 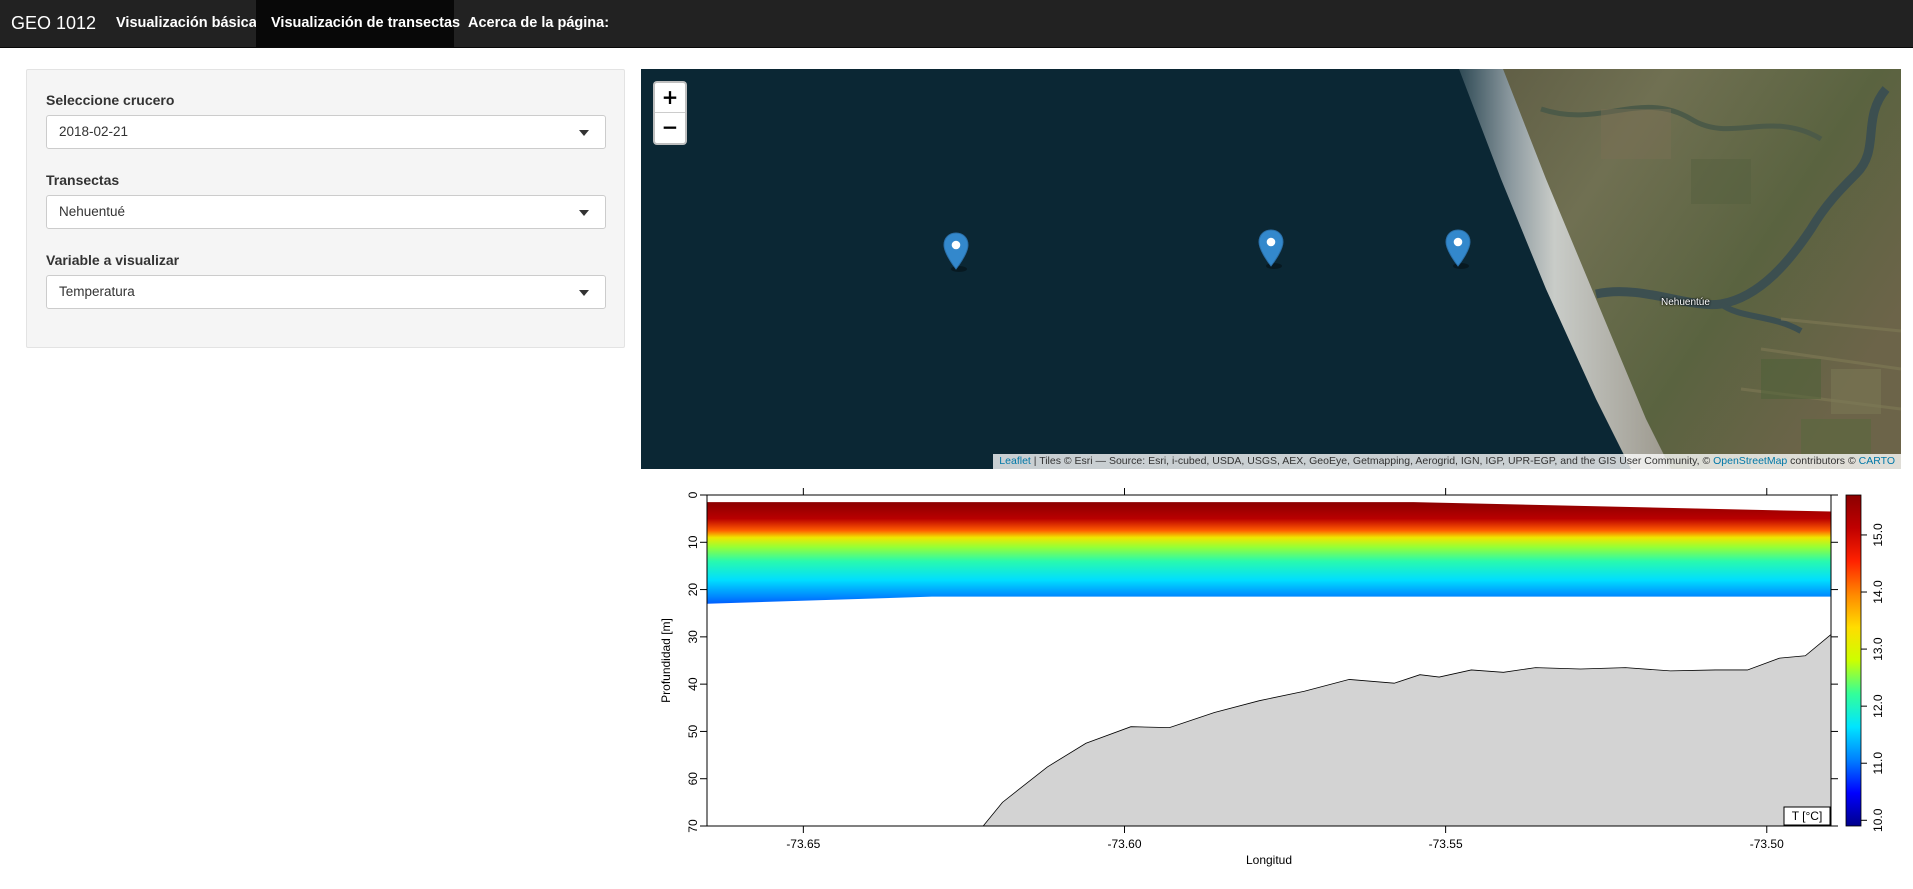 What do you see at coordinates (97, 291) in the screenshot?
I see `variable-select-value: Temperatura` at bounding box center [97, 291].